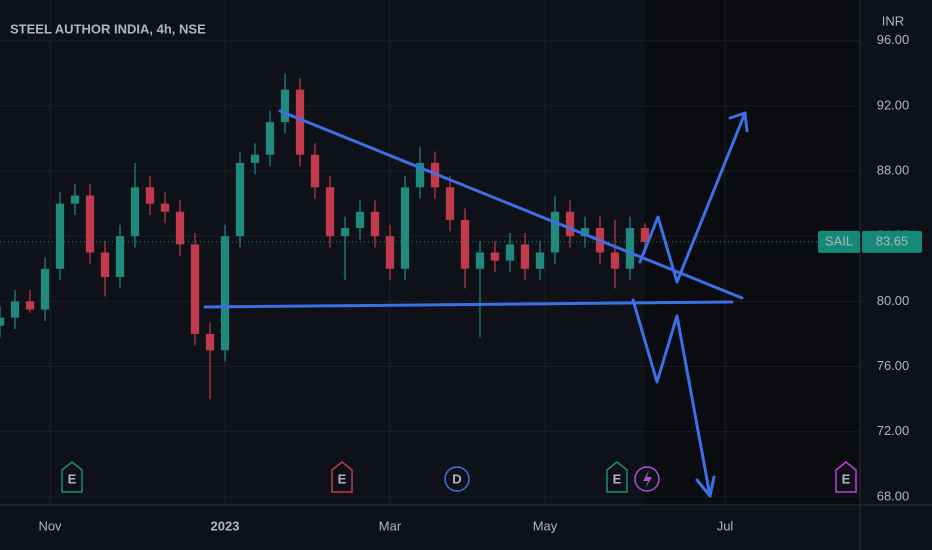  What do you see at coordinates (893, 365) in the screenshot?
I see `y-tick-label: 76.00` at bounding box center [893, 365].